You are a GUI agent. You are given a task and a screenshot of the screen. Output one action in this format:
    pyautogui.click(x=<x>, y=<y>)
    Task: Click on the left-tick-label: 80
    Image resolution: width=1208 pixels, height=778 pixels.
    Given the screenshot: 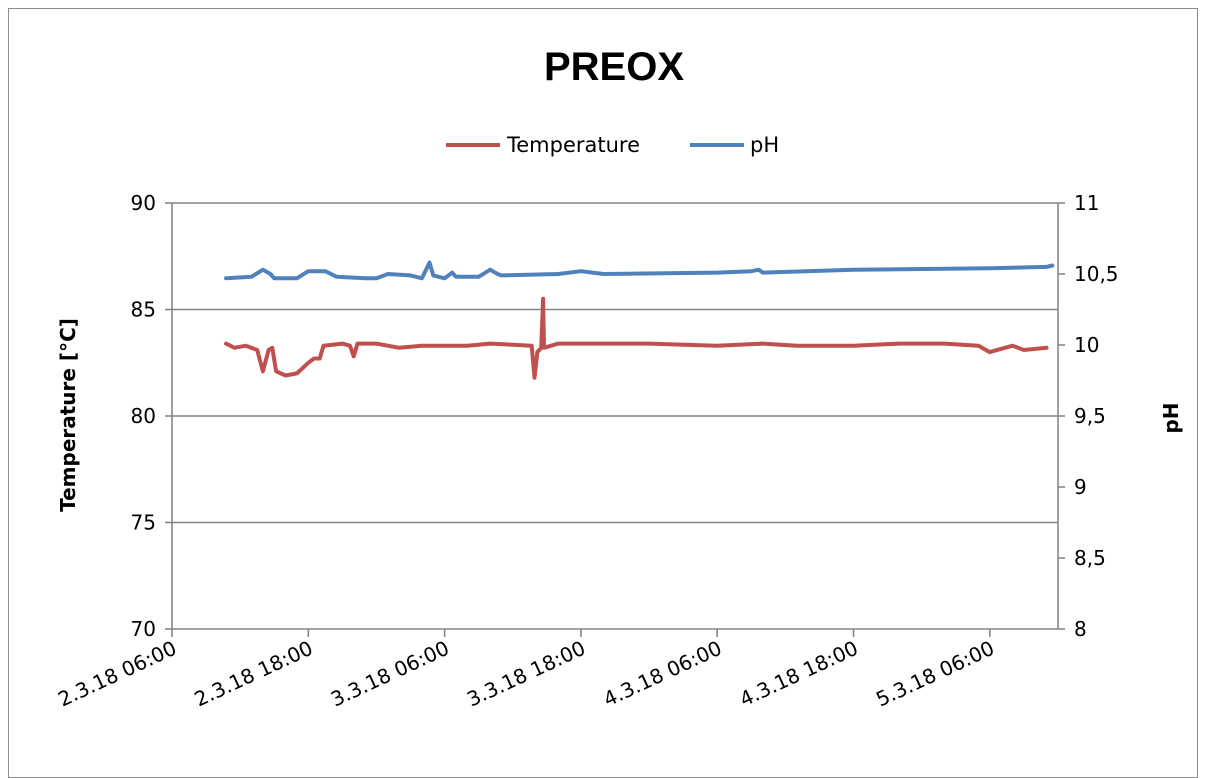 What is the action you would take?
    pyautogui.click(x=143, y=416)
    